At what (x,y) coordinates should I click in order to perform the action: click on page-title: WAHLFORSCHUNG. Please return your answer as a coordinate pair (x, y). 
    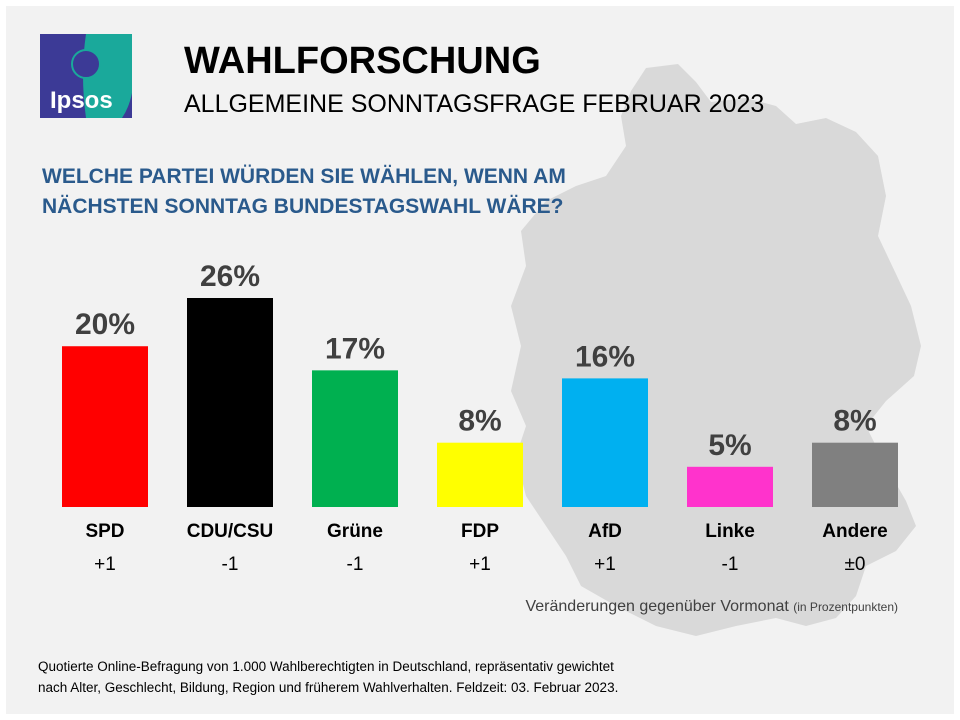
    Looking at the image, I should click on (362, 61).